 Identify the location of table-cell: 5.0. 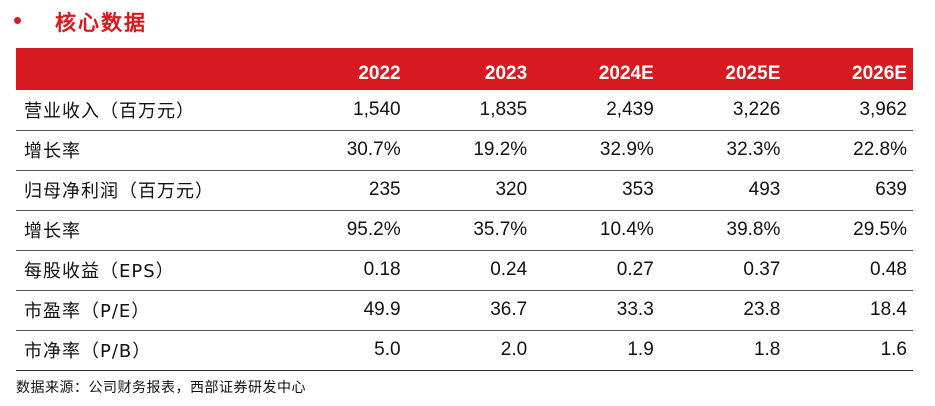
(387, 349).